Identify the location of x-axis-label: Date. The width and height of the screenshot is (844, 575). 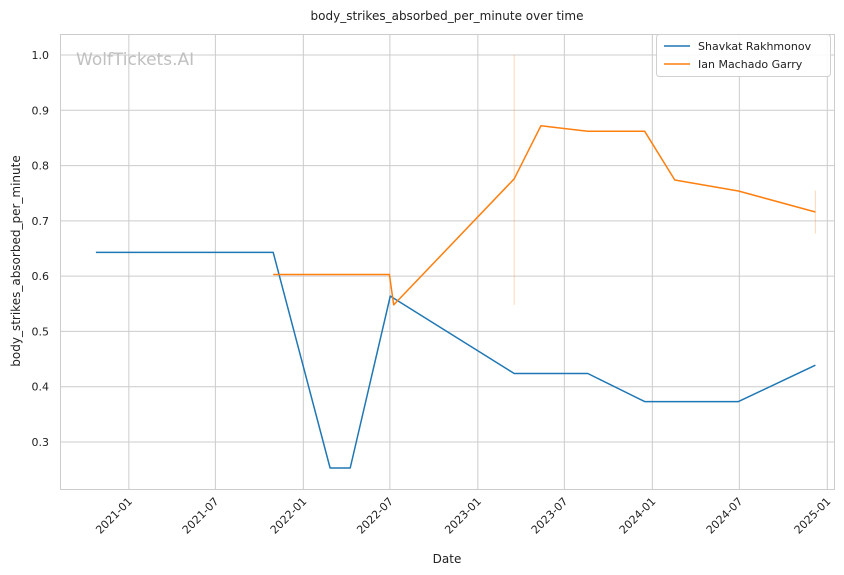
(447, 559).